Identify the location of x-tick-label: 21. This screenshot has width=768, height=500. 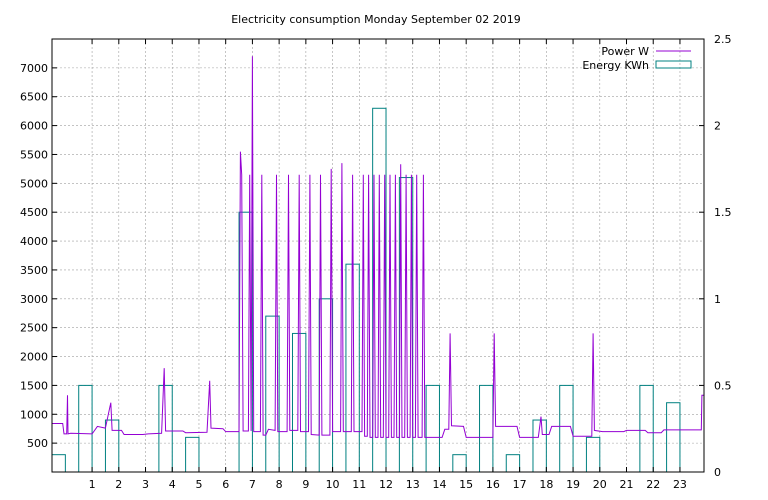
(627, 484).